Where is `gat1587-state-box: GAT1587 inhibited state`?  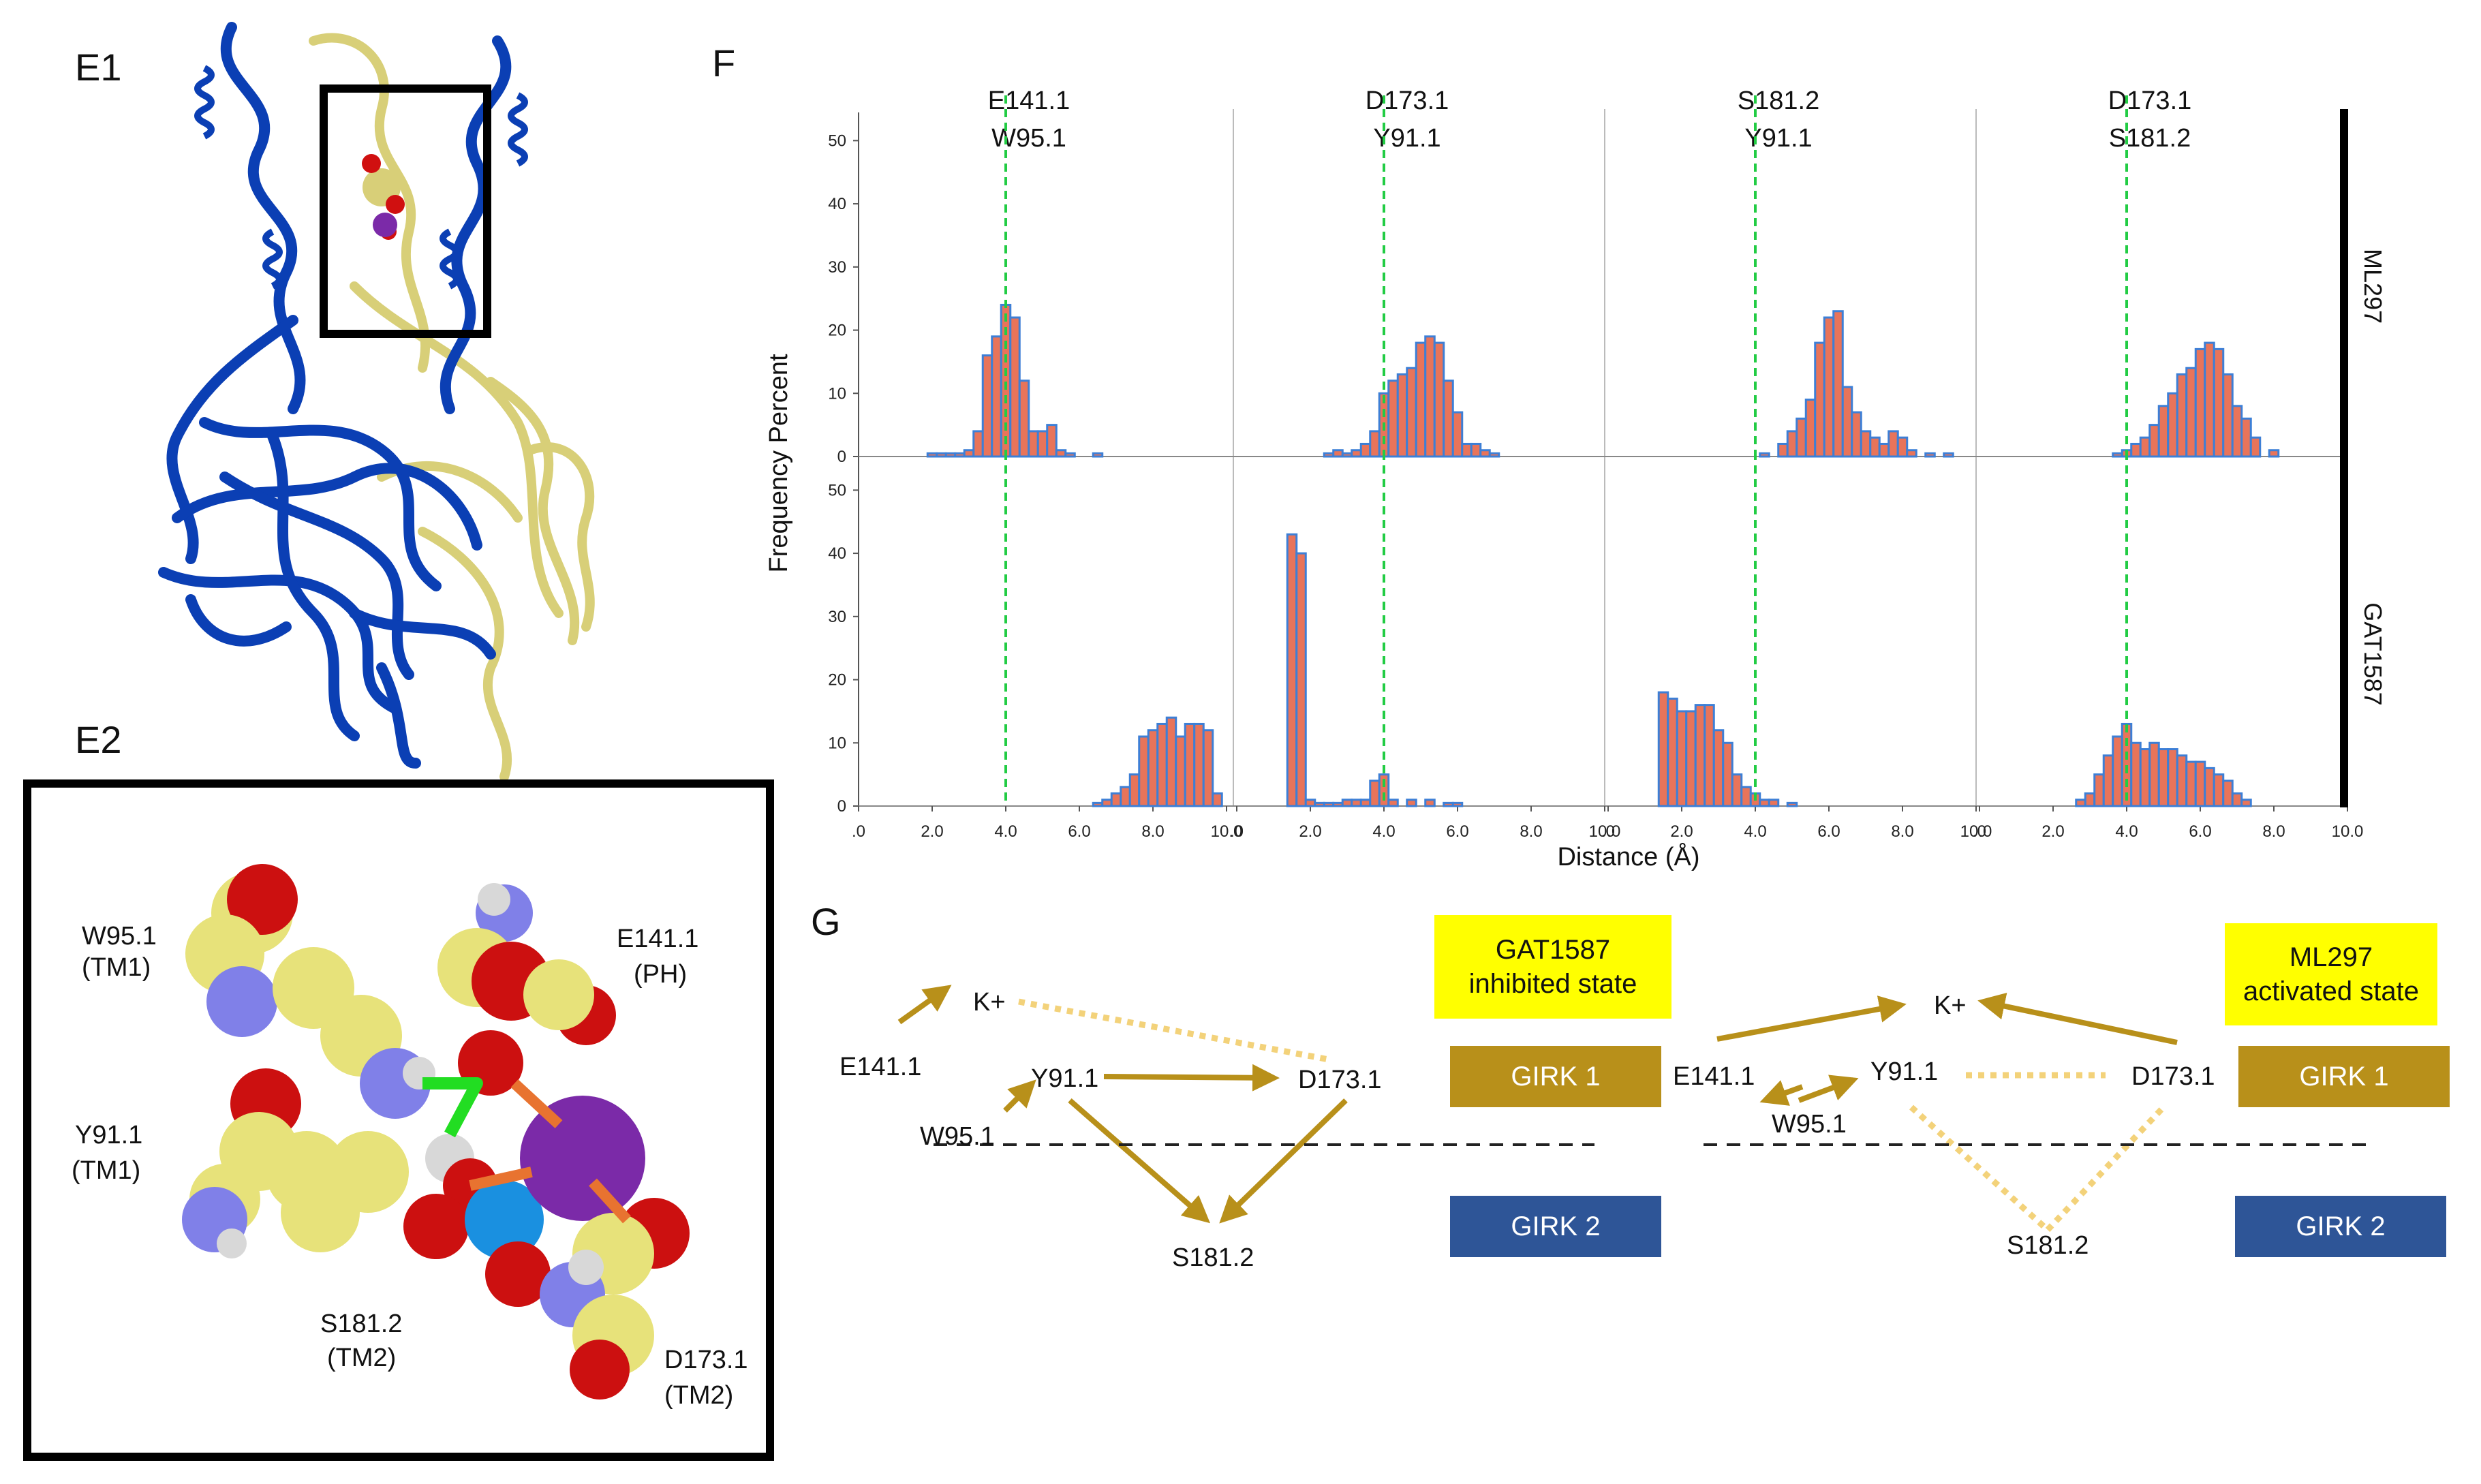 gat1587-state-box: GAT1587 inhibited state is located at coordinates (1553, 967).